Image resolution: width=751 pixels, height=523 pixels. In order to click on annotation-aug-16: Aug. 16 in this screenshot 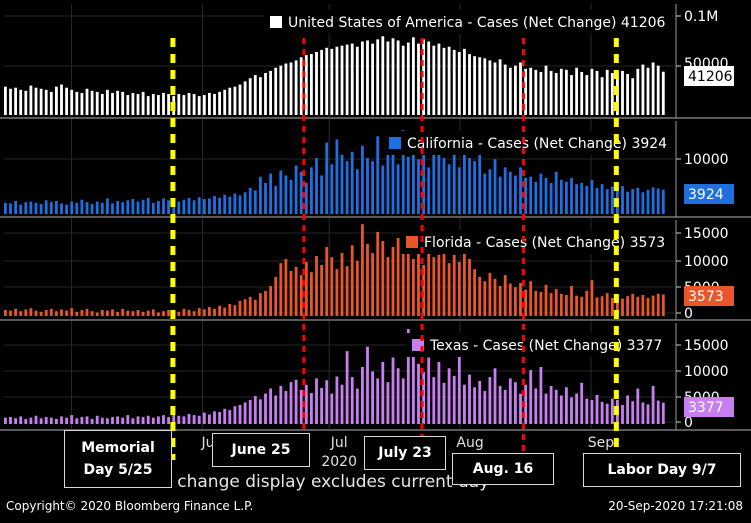, I will do `click(503, 469)`.